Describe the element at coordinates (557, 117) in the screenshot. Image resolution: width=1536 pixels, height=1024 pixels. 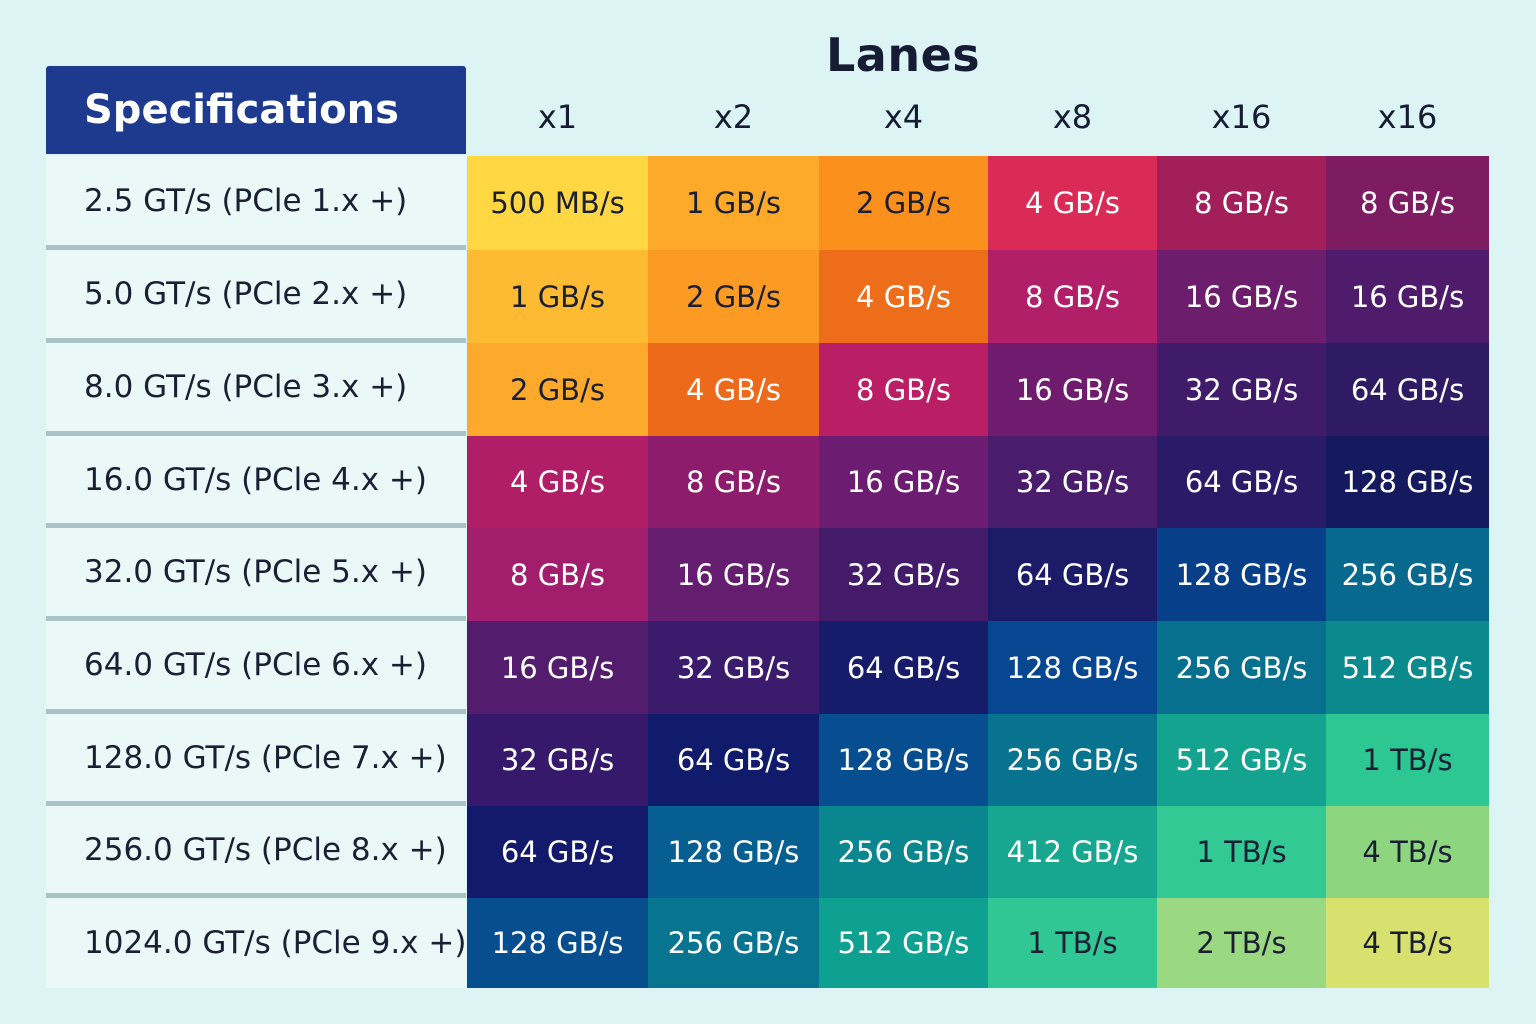
I see `lane-column-header: x1` at that location.